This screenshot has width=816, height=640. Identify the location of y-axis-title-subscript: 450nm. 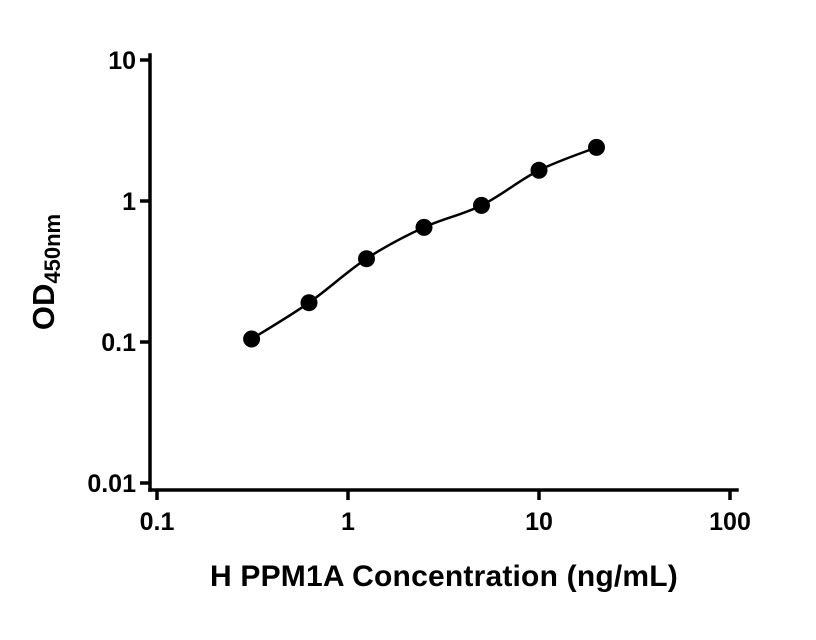
(52, 248).